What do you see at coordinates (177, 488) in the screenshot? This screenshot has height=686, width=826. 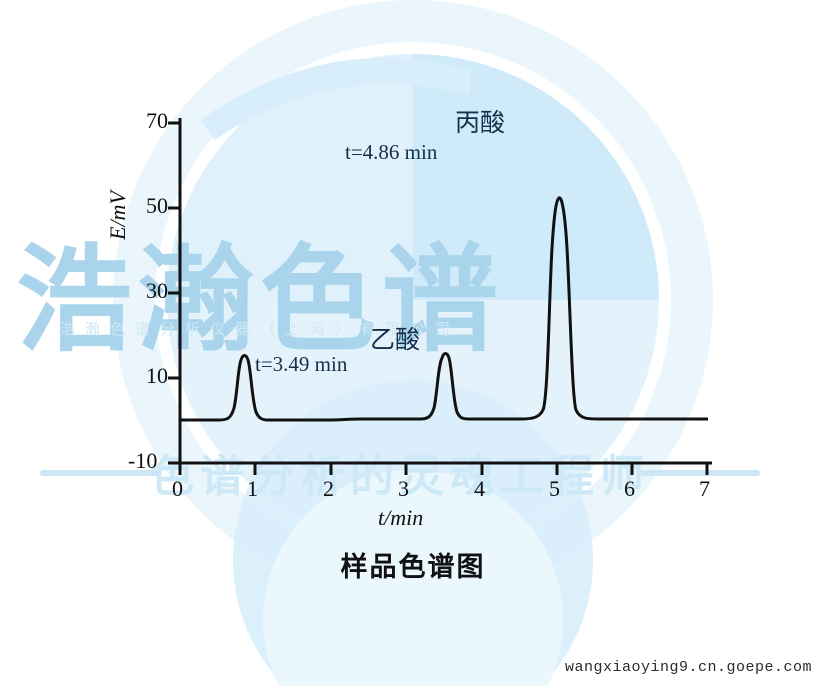 I see `x-tick-0: 0` at bounding box center [177, 488].